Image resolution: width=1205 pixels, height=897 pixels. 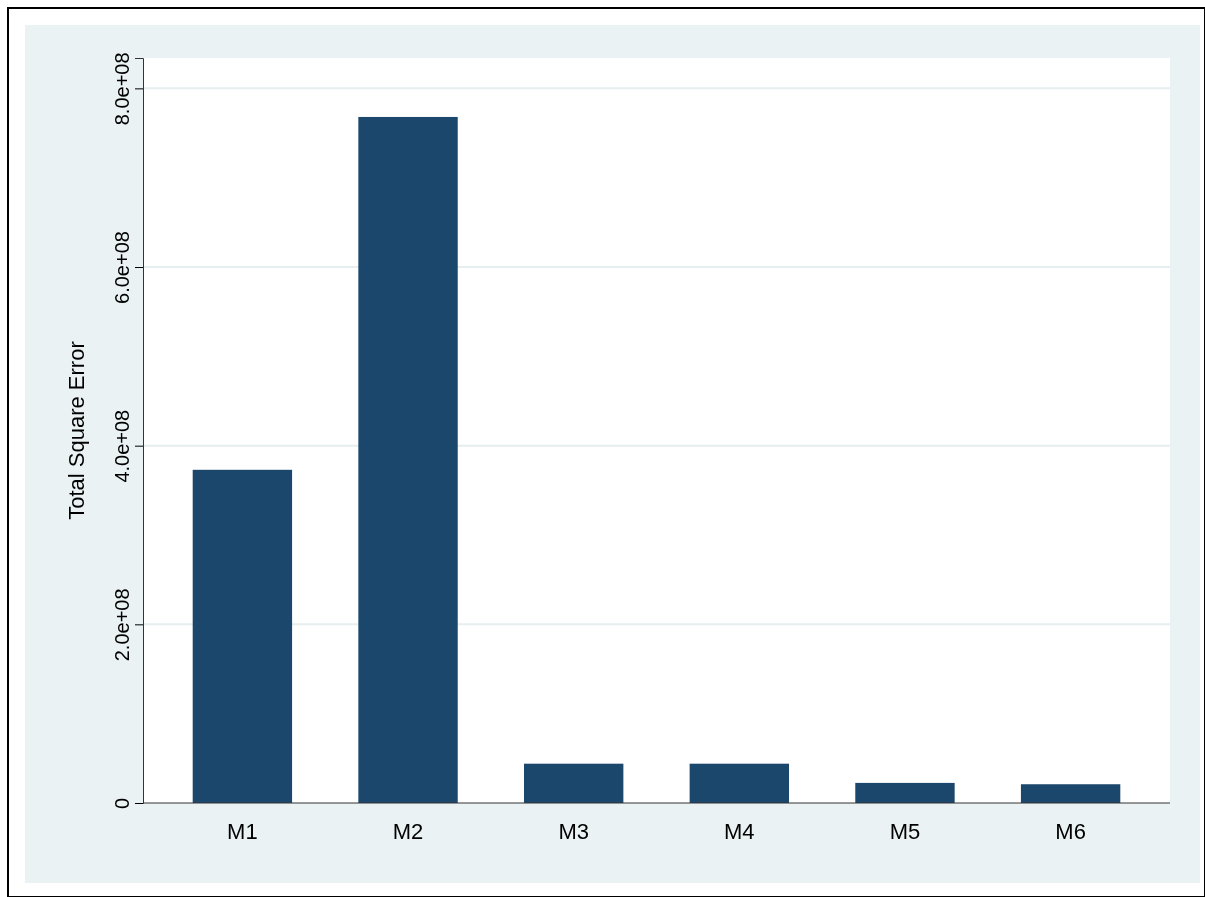 What do you see at coordinates (122, 446) in the screenshot?
I see `y-tick-label: 4.0e+08` at bounding box center [122, 446].